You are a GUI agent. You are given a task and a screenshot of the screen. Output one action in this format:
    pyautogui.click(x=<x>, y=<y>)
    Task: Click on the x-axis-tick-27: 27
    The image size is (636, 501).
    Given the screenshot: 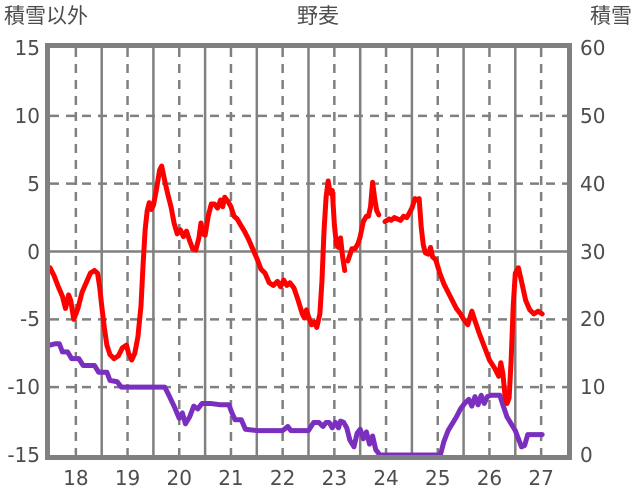 What is the action you would take?
    pyautogui.click(x=541, y=478)
    